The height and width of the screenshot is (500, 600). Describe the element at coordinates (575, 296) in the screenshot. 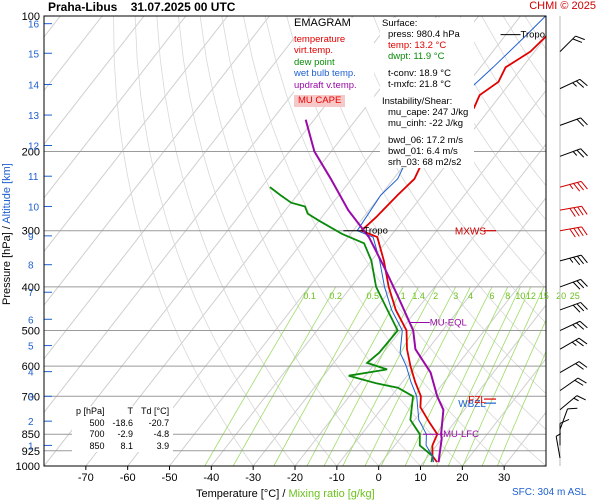

I see `mixing-ratio-label: 25` at that location.